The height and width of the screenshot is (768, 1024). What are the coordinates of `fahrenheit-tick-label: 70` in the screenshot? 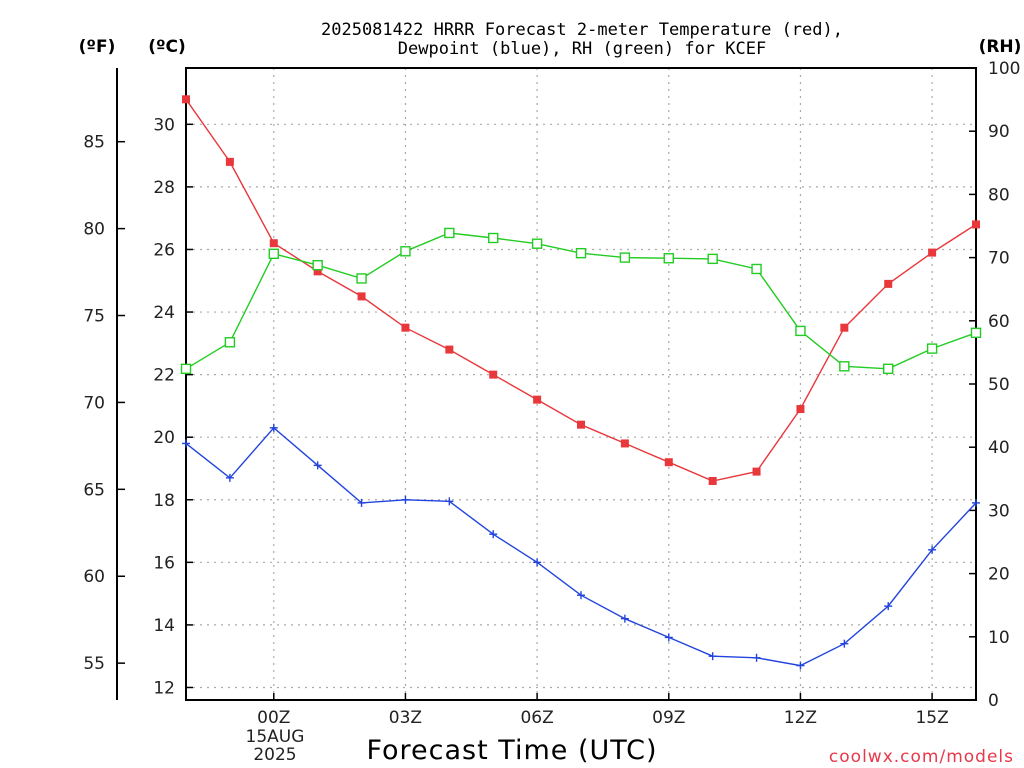 It's located at (94, 403).